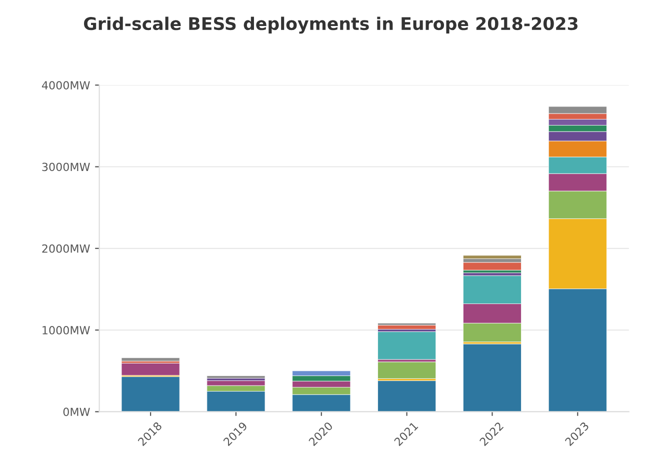 The width and height of the screenshot is (662, 460). What do you see at coordinates (66, 167) in the screenshot?
I see `y-tick-label: 3000MW` at bounding box center [66, 167].